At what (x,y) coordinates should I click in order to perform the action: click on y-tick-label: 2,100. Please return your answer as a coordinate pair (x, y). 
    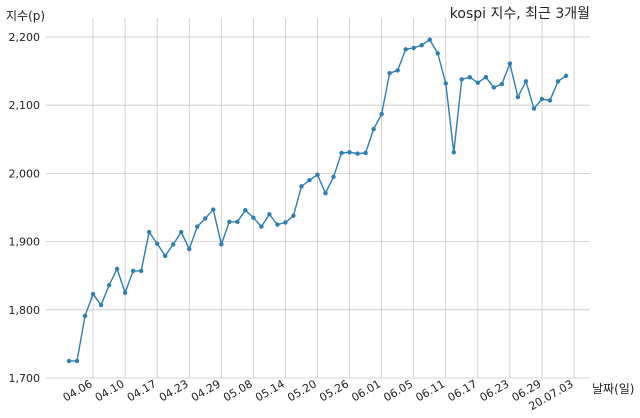
    Looking at the image, I should click on (25, 105).